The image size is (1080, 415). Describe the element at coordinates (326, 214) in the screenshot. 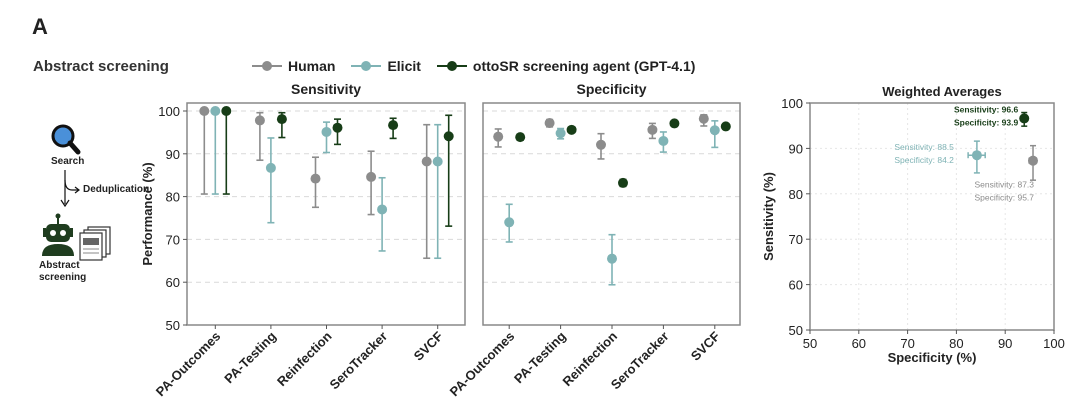

I see `panel1-frame` at that location.